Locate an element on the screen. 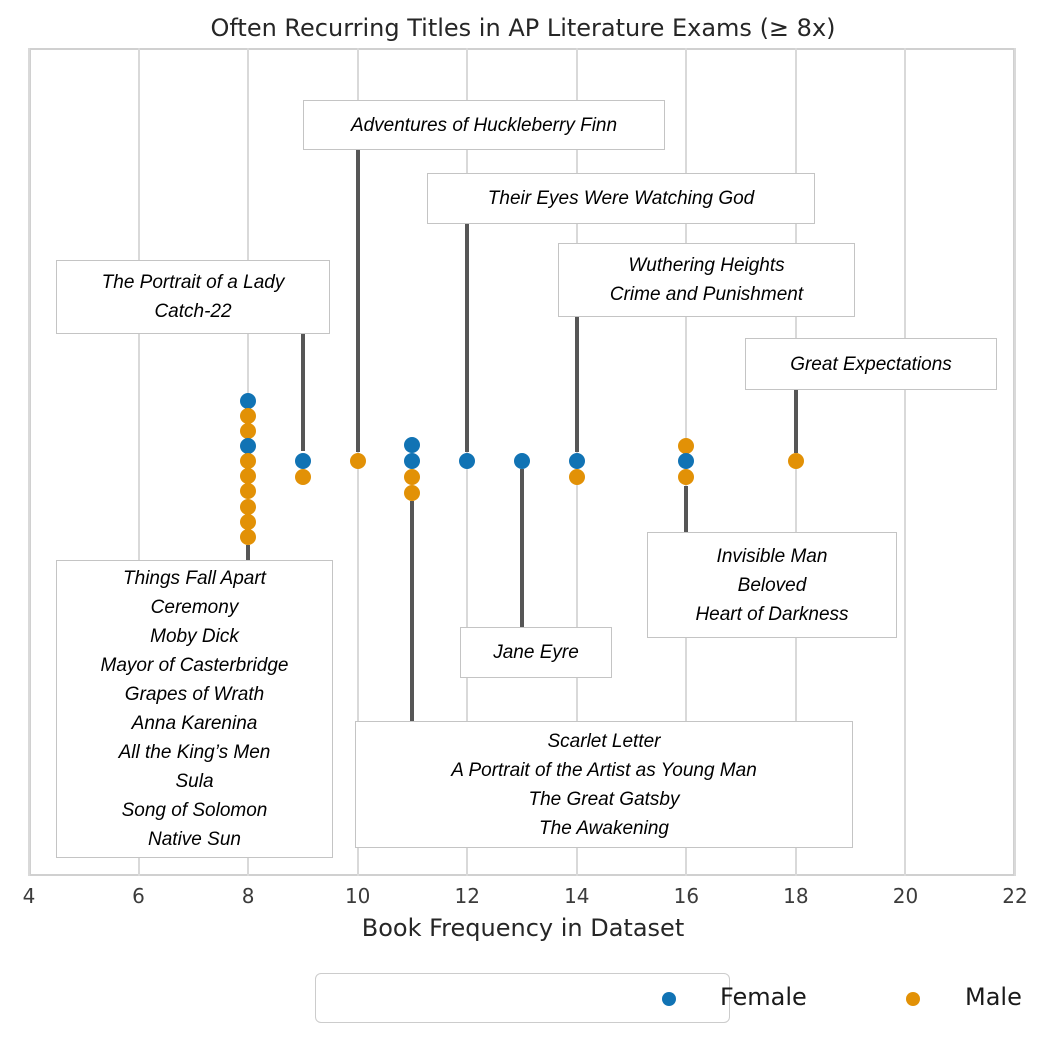 This screenshot has width=1046, height=1048. legend-dot-female-icon is located at coordinates (669, 999).